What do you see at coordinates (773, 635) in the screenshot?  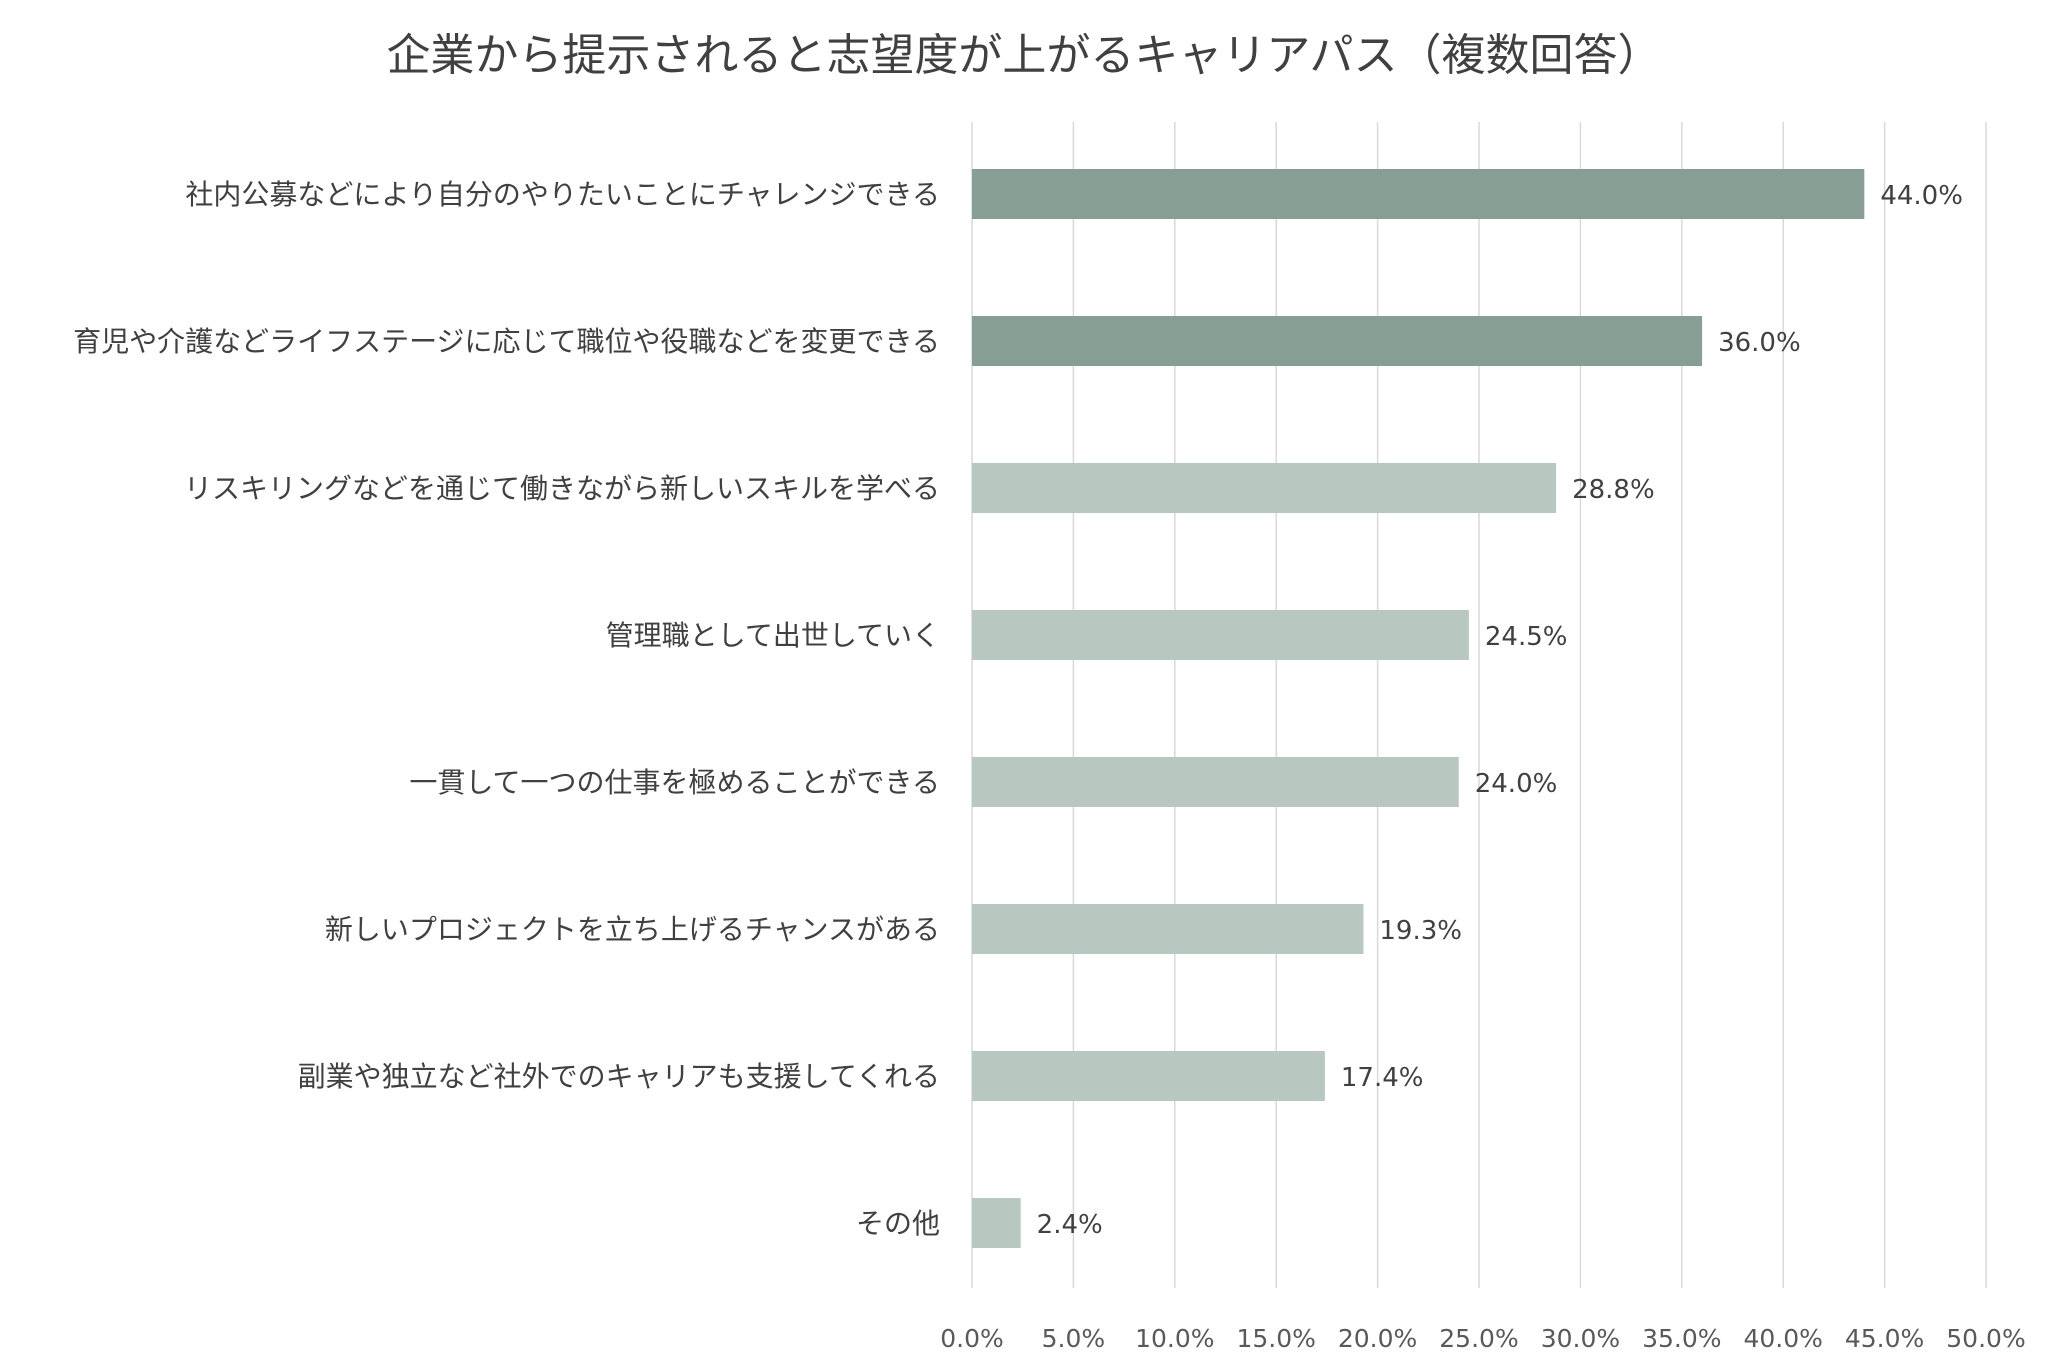 I see `category-label: 管理職として出世していく` at bounding box center [773, 635].